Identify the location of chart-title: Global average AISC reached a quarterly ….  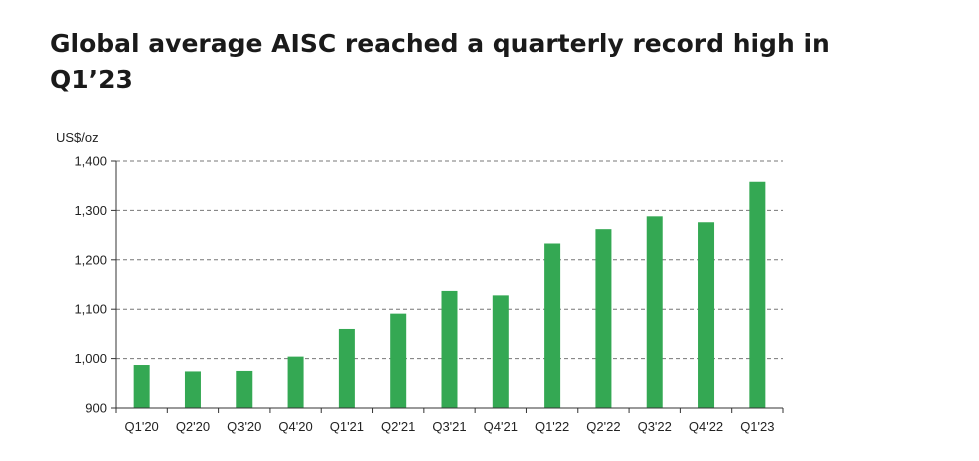
(480, 62).